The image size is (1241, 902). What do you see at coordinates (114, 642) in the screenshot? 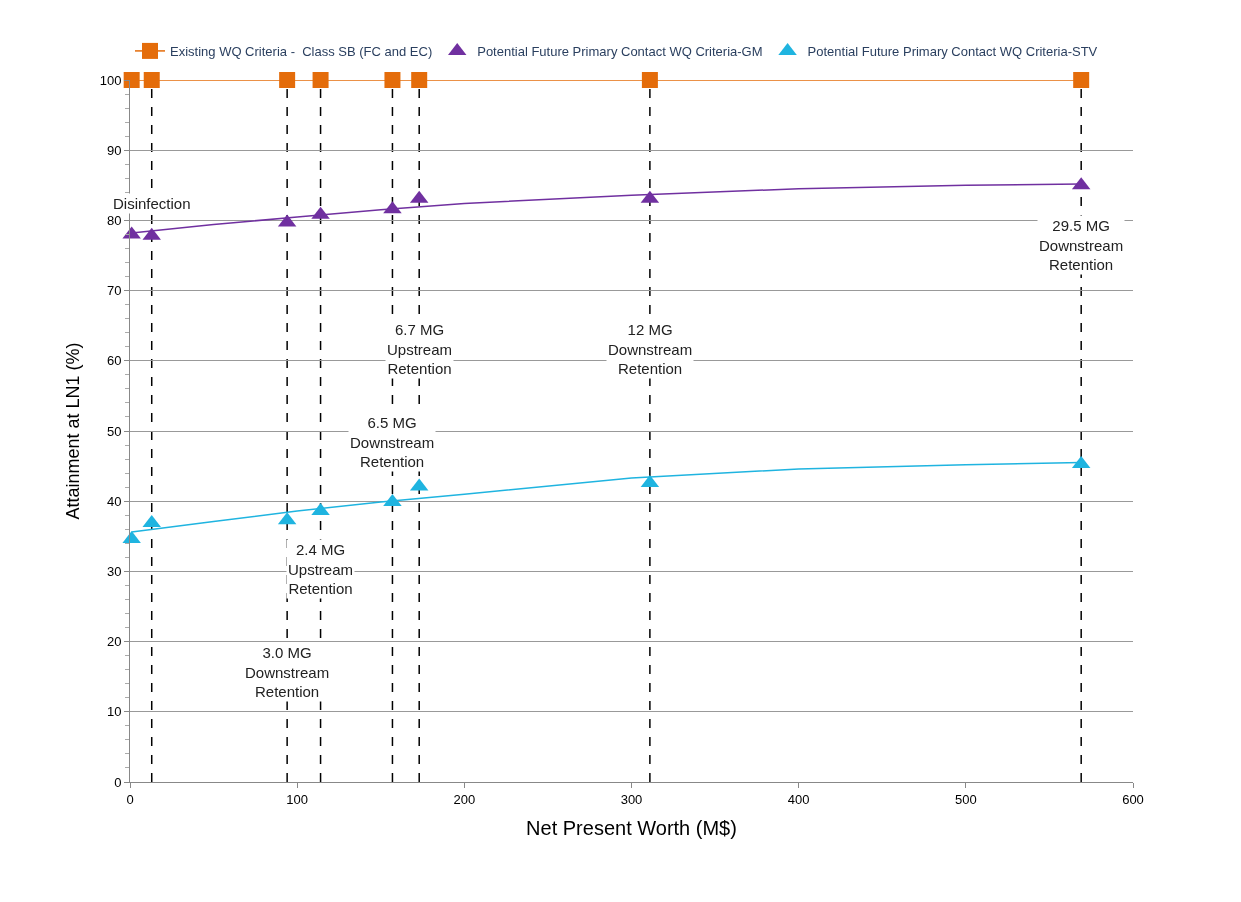
I see `y-tick-label: 20` at bounding box center [114, 642].